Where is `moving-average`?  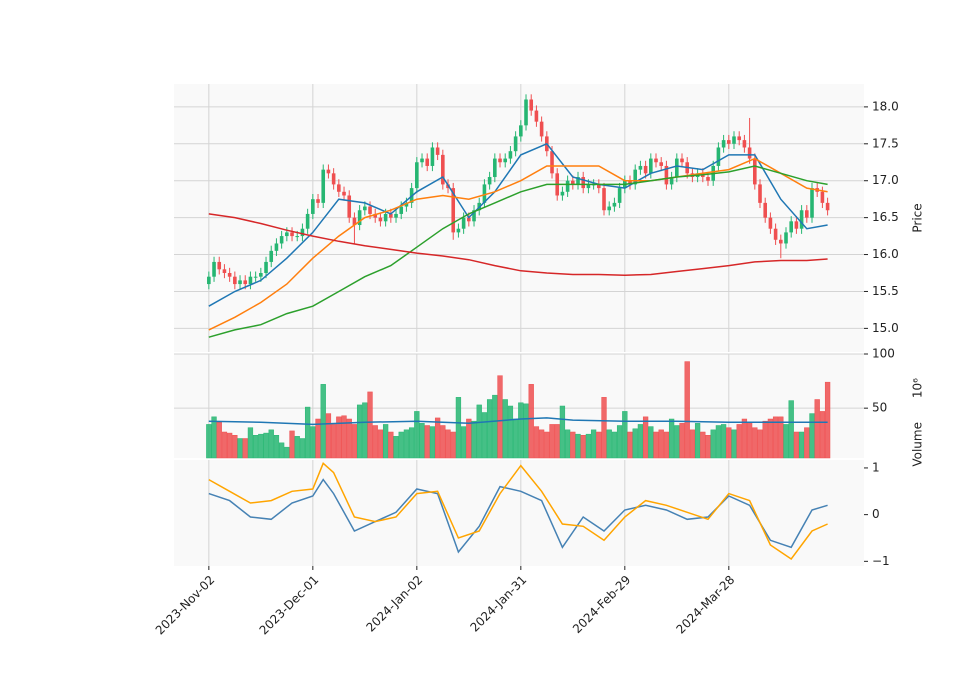 moving-average is located at coordinates (518, 244).